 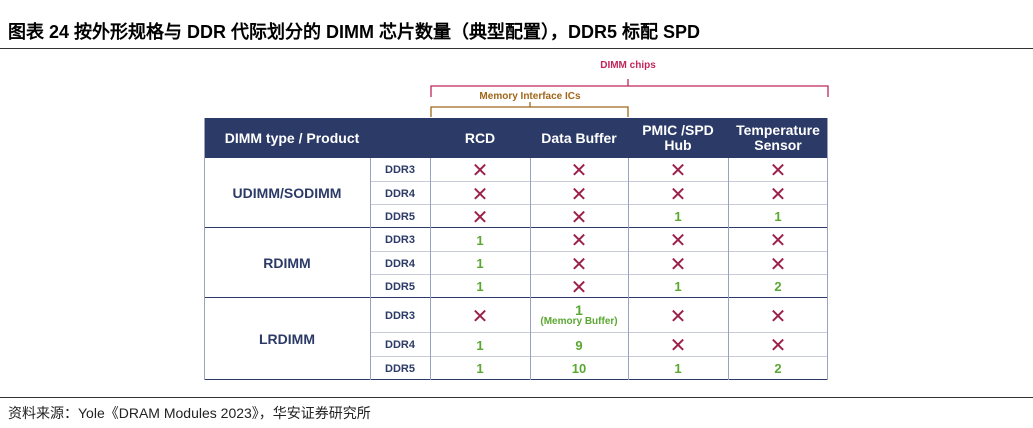 What do you see at coordinates (287, 193) in the screenshot?
I see `group-name: UDIMM/SODIMM` at bounding box center [287, 193].